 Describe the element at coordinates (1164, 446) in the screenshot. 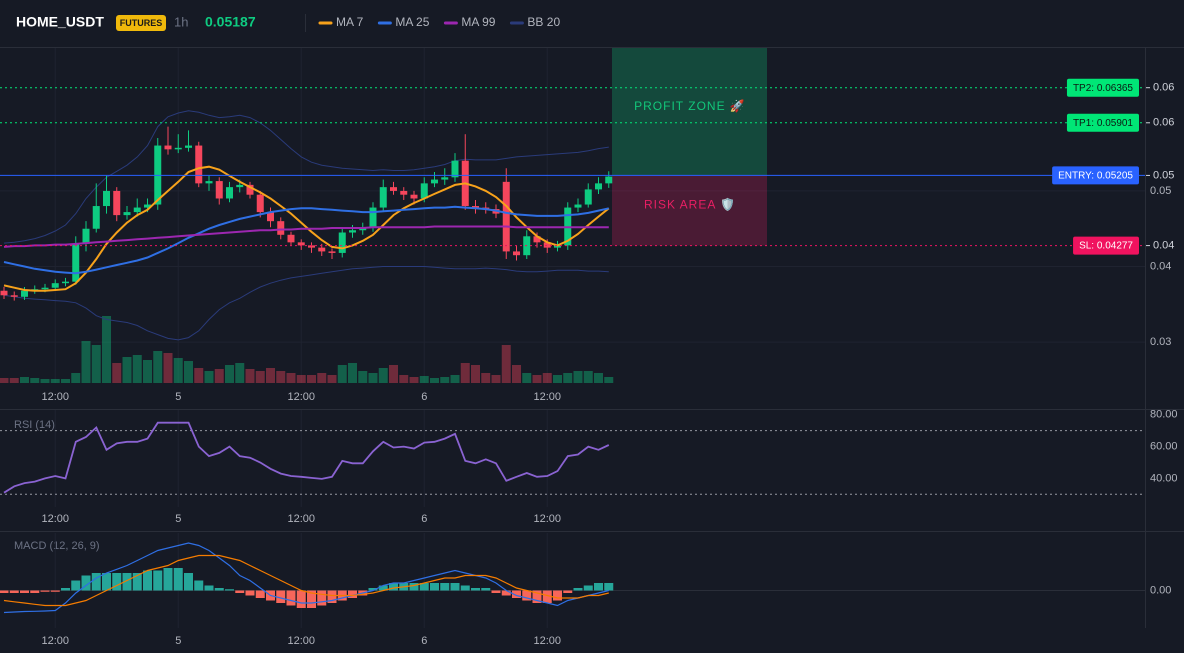

I see `y-tick-label: 60.00` at that location.